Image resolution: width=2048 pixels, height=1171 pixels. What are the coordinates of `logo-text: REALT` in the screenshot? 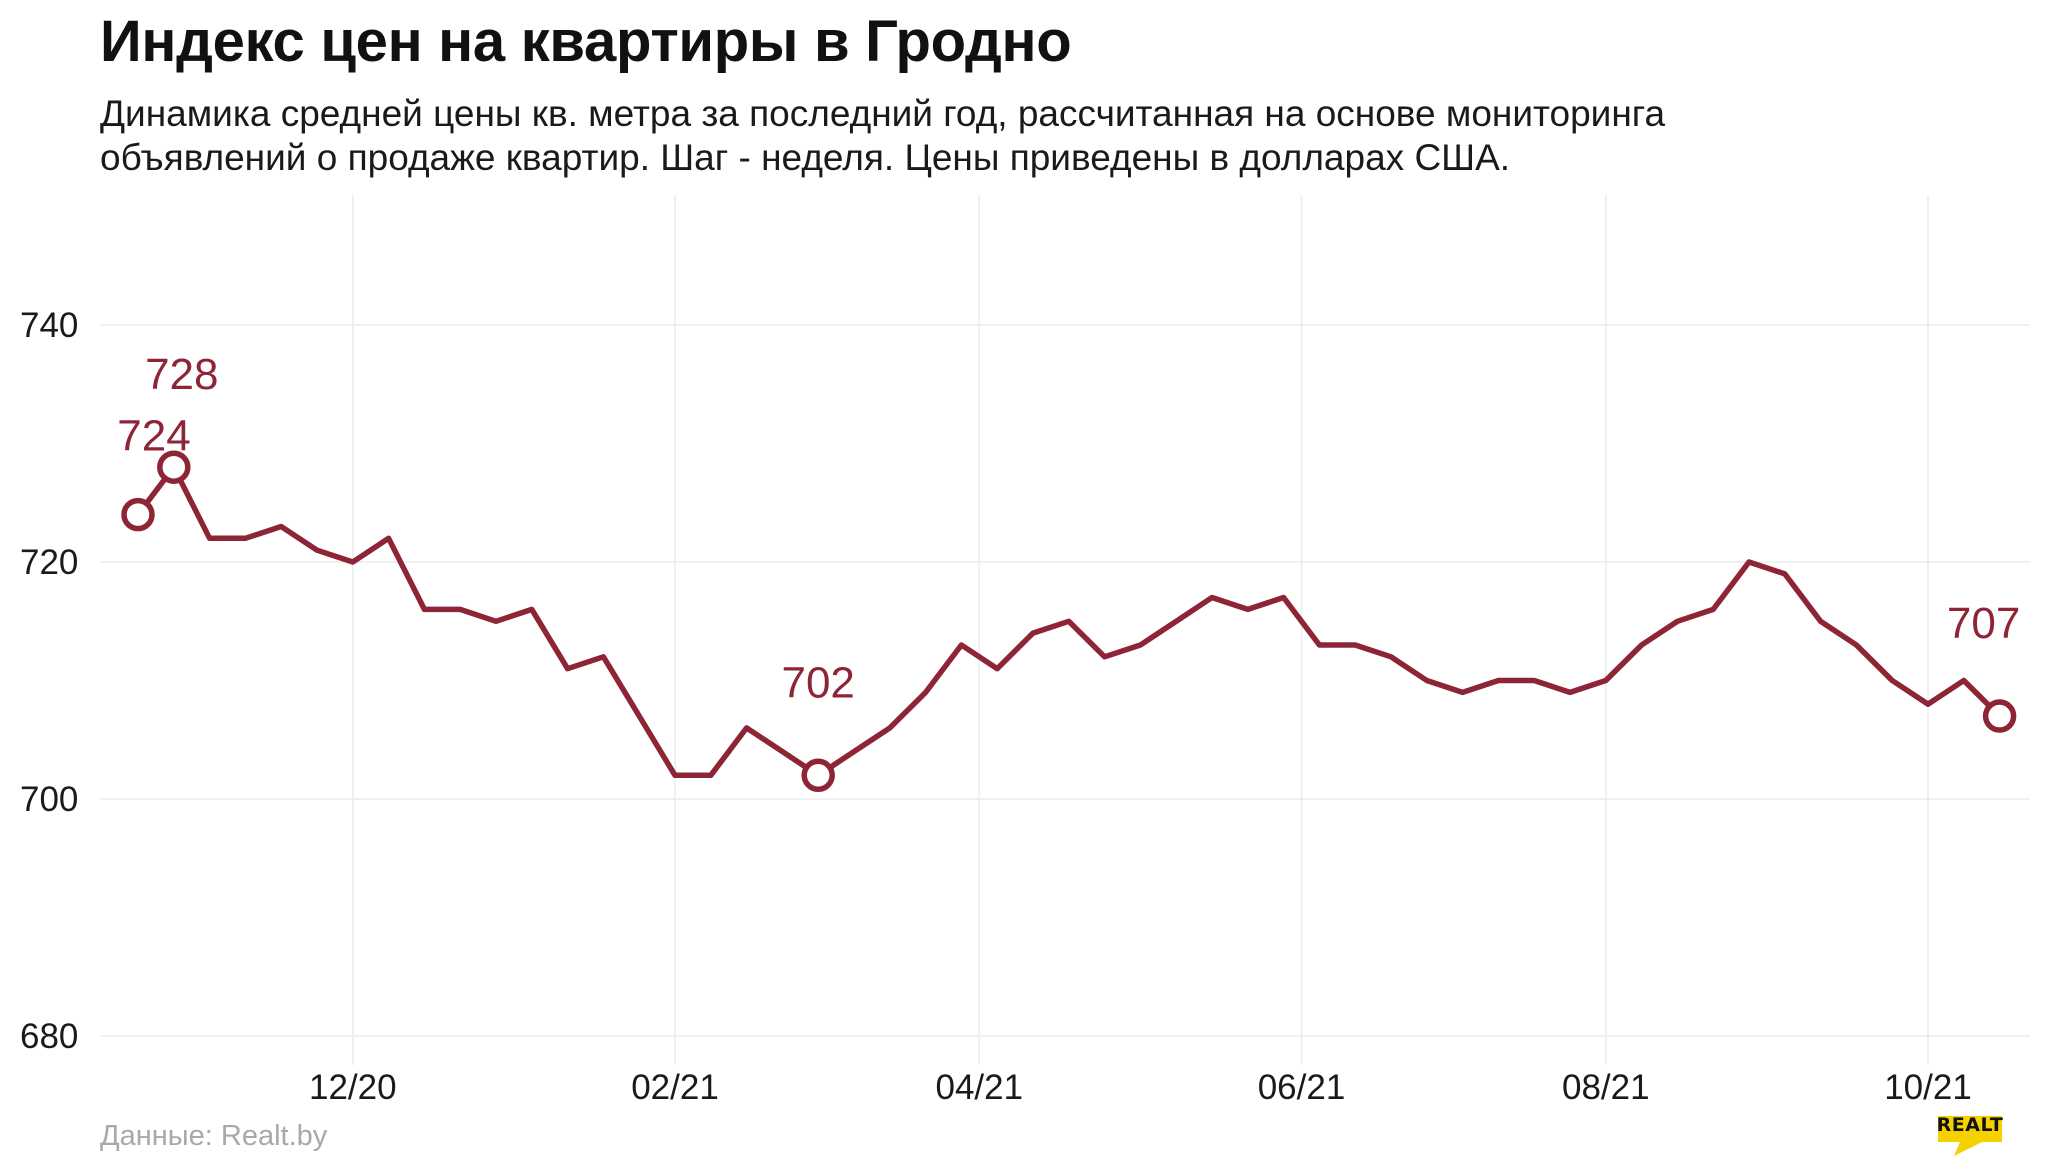 It's located at (1970, 1125).